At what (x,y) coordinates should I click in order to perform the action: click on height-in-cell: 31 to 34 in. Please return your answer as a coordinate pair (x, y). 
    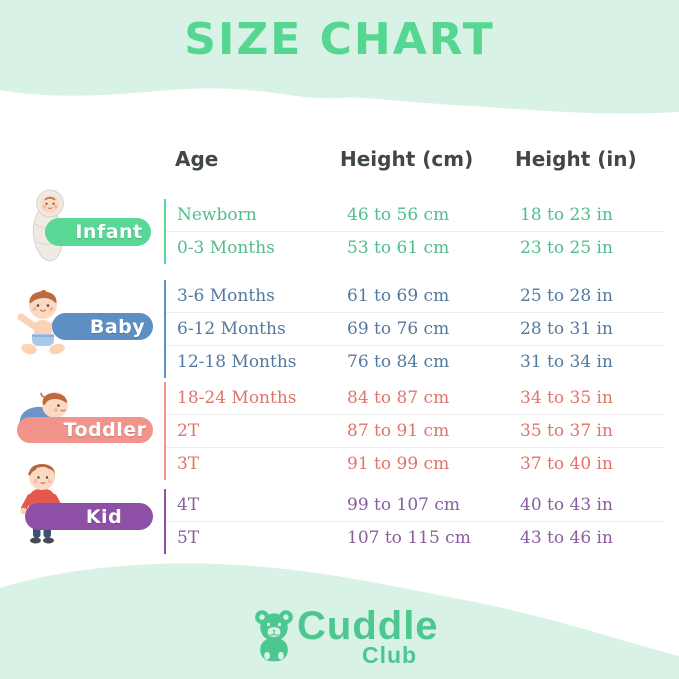
    Looking at the image, I should click on (566, 362).